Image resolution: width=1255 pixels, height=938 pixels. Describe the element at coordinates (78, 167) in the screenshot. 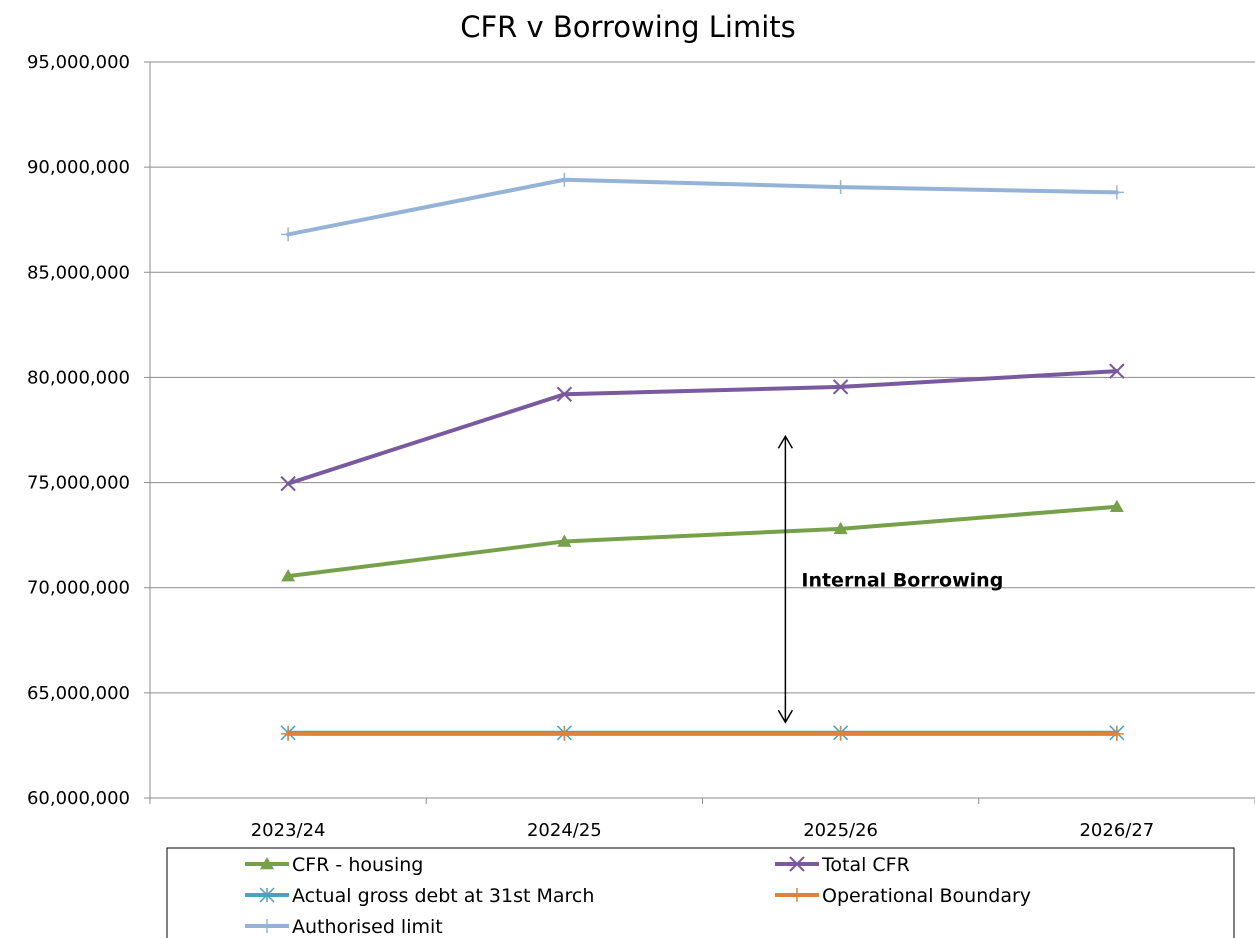

I see `y-tick-label: 90,000,000` at that location.